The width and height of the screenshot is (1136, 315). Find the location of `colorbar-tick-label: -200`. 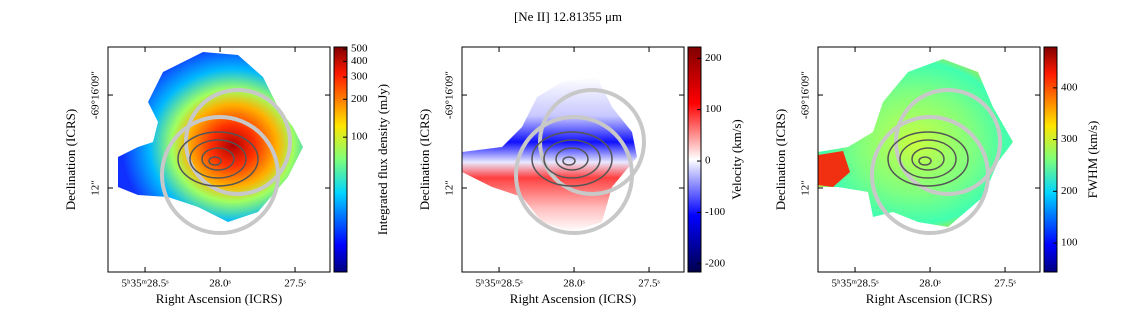

colorbar-tick-label: -200 is located at coordinates (715, 263).